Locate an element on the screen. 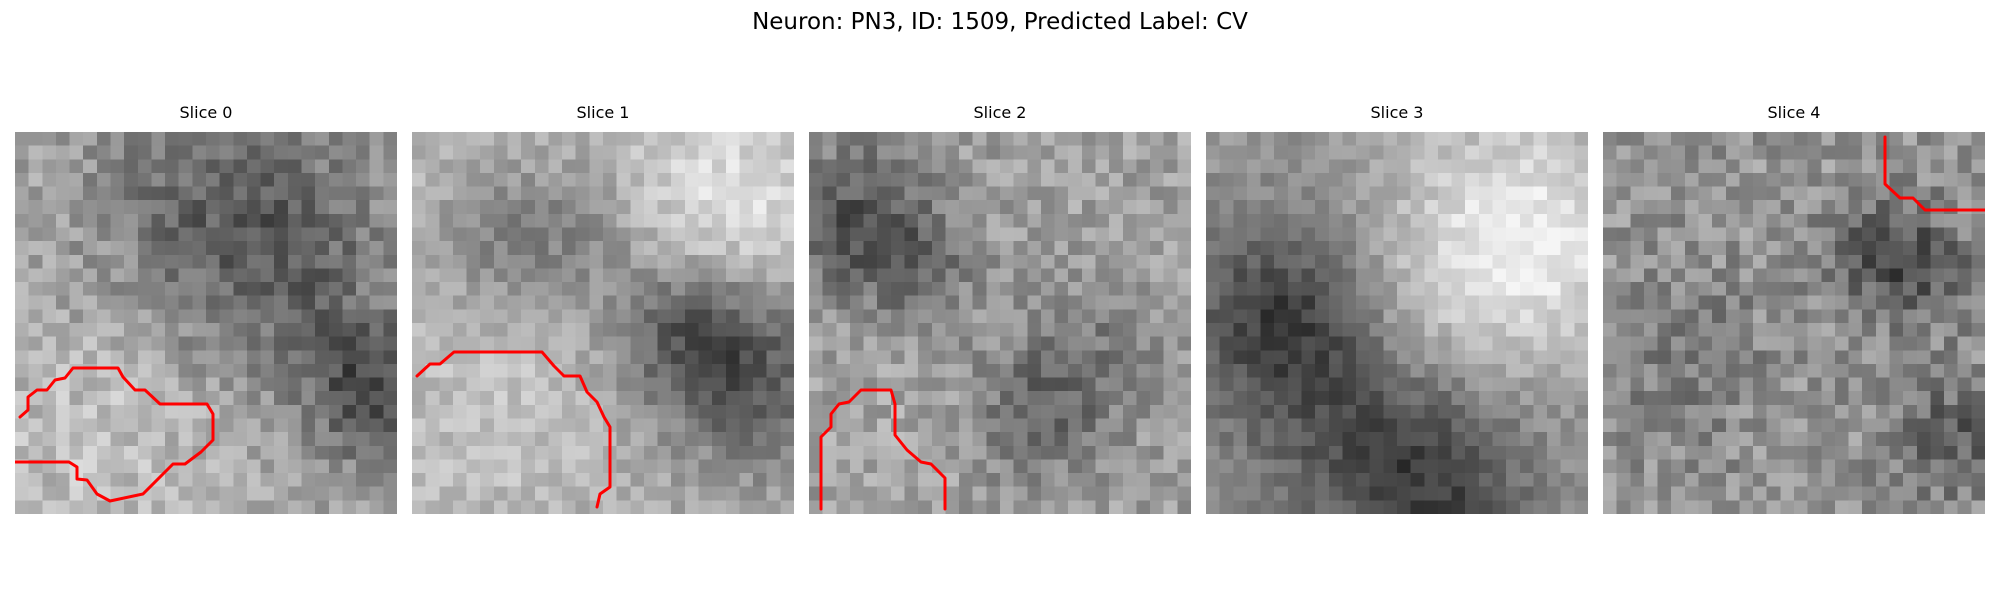  slice-title: Slice 0 is located at coordinates (206, 112).